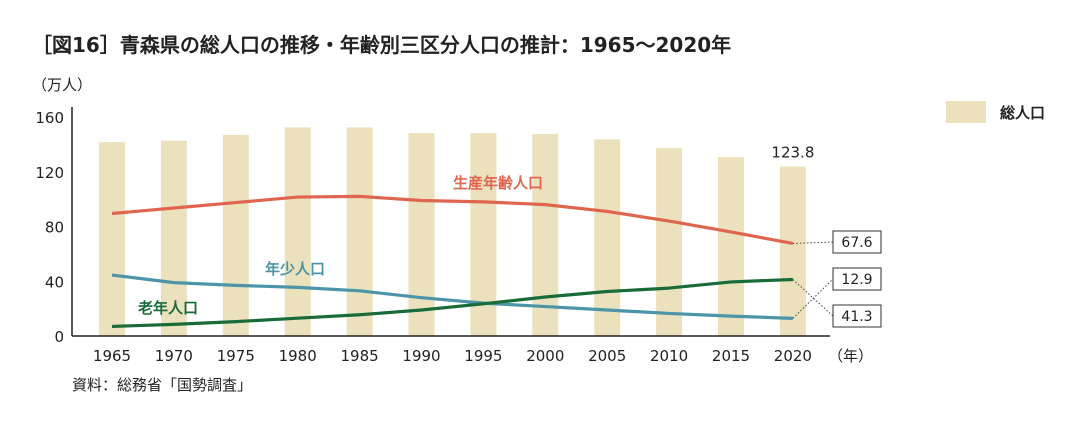 The image size is (1080, 421). I want to click on bar-total-1970, so click(173, 238).